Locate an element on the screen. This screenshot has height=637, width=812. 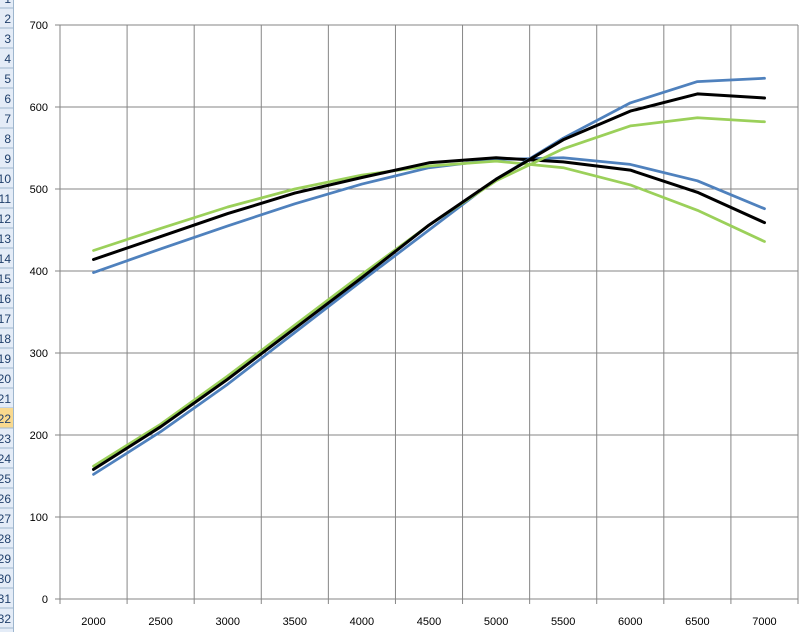
row-number: 3 is located at coordinates (7, 39).